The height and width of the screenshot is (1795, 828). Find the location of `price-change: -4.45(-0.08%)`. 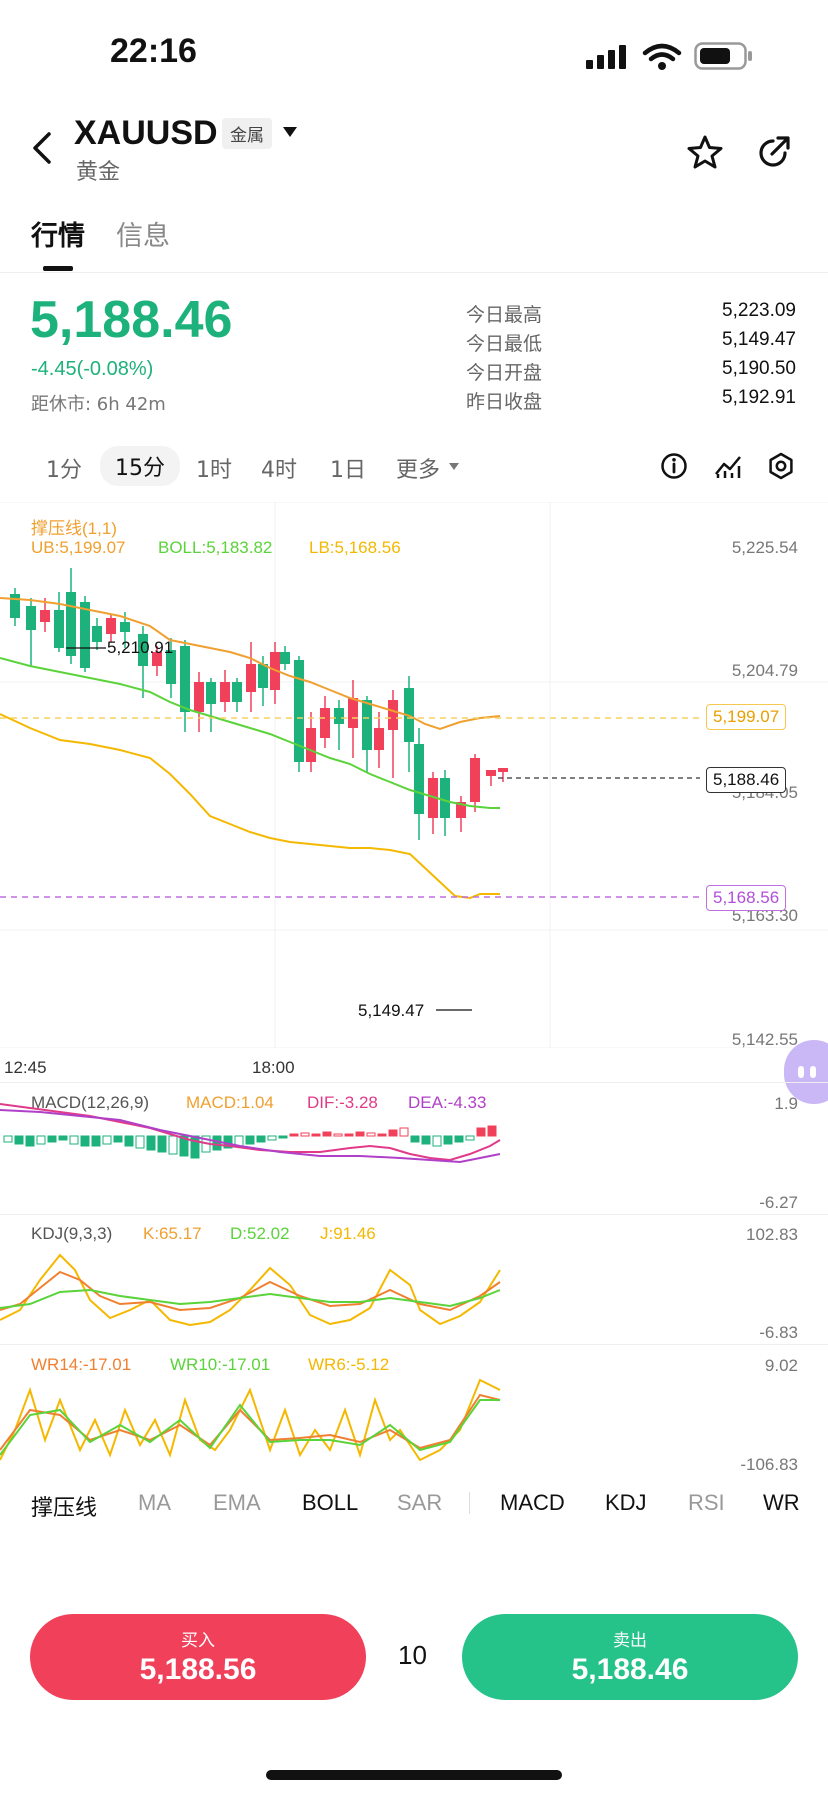

price-change: -4.45(-0.08%) is located at coordinates (92, 369).